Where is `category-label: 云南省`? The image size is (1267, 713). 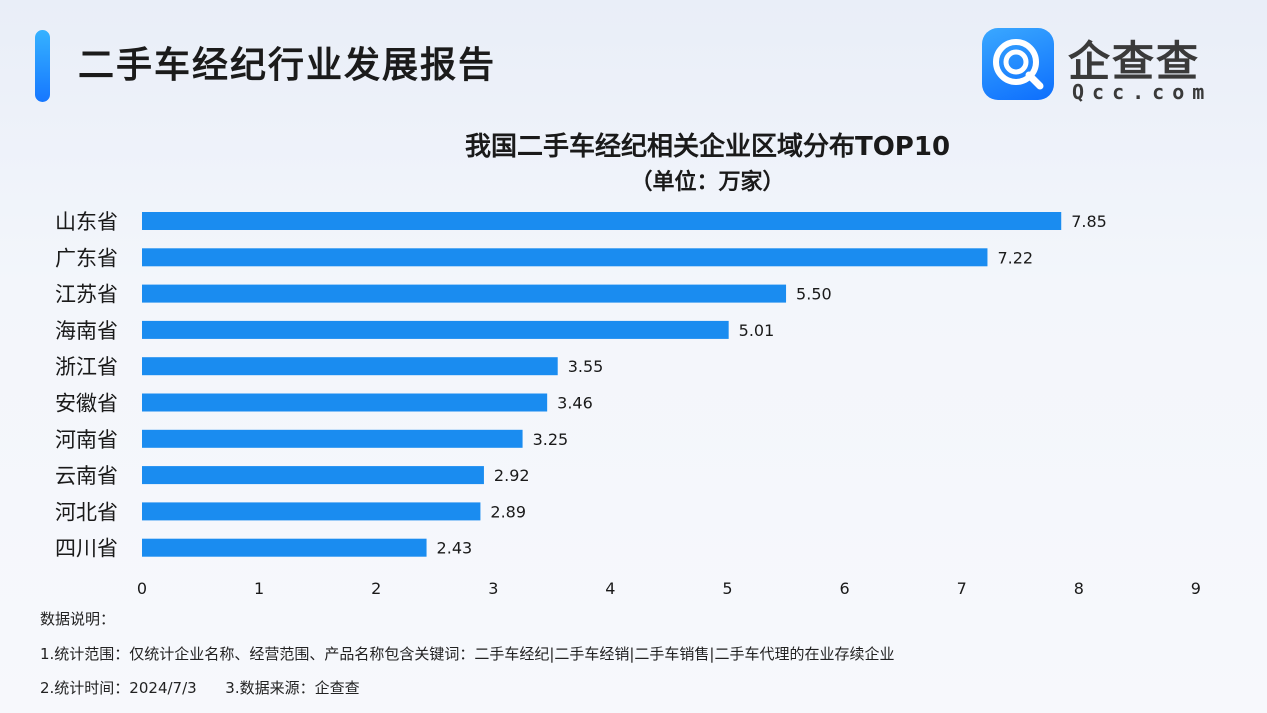 category-label: 云南省 is located at coordinates (86, 476).